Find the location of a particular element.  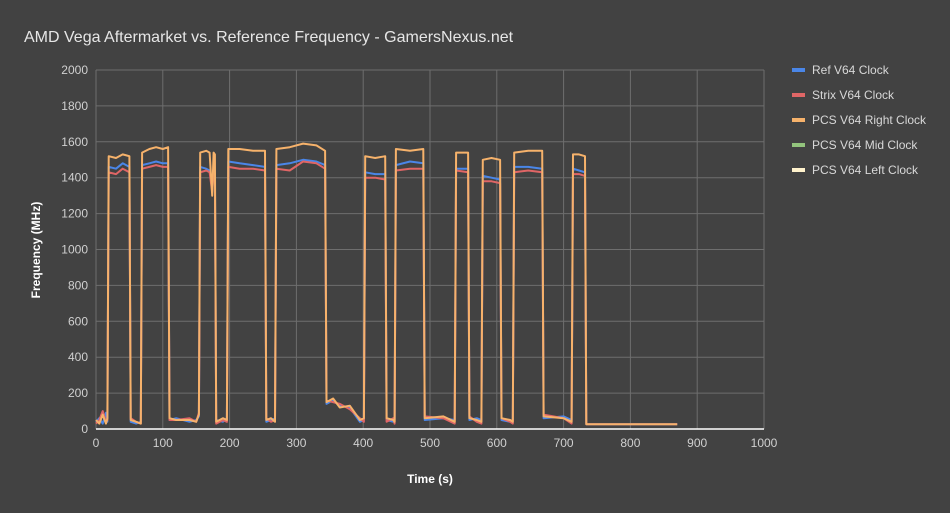

legend-label: PCS V64 Left Clock is located at coordinates (865, 170).